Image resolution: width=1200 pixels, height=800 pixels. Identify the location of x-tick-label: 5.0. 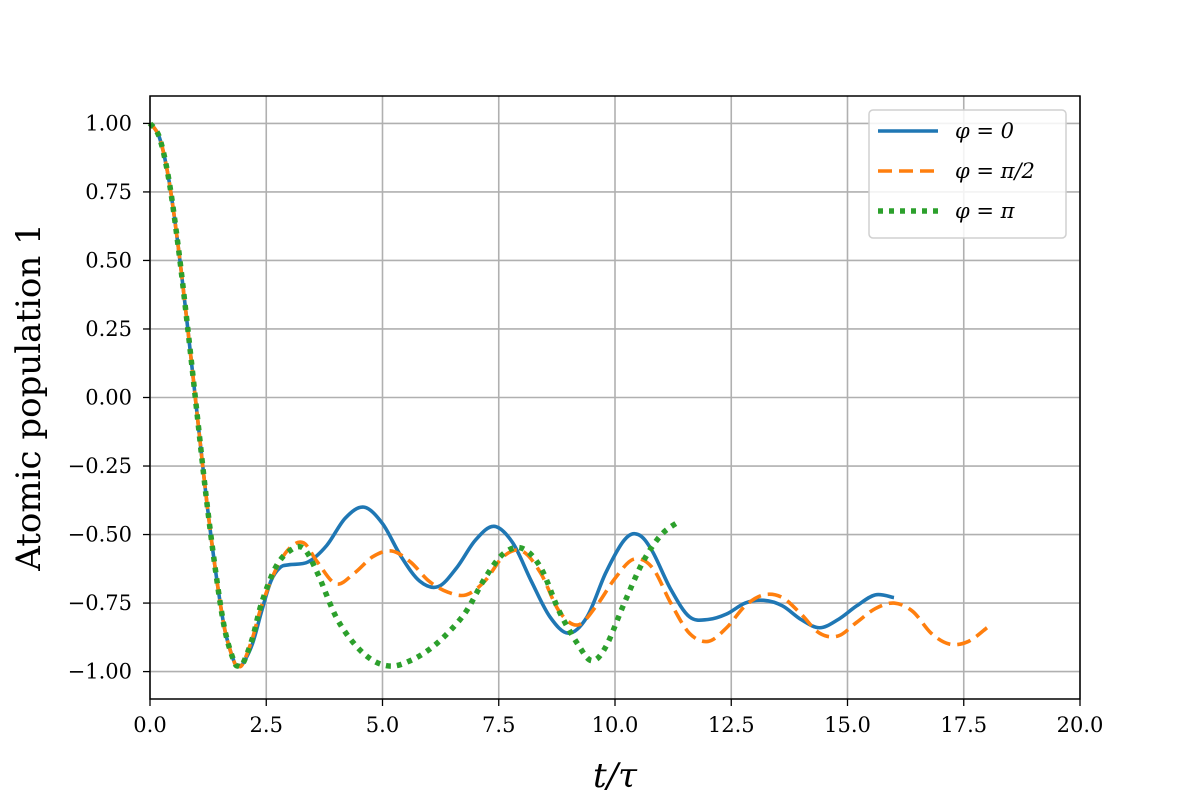
(382, 725).